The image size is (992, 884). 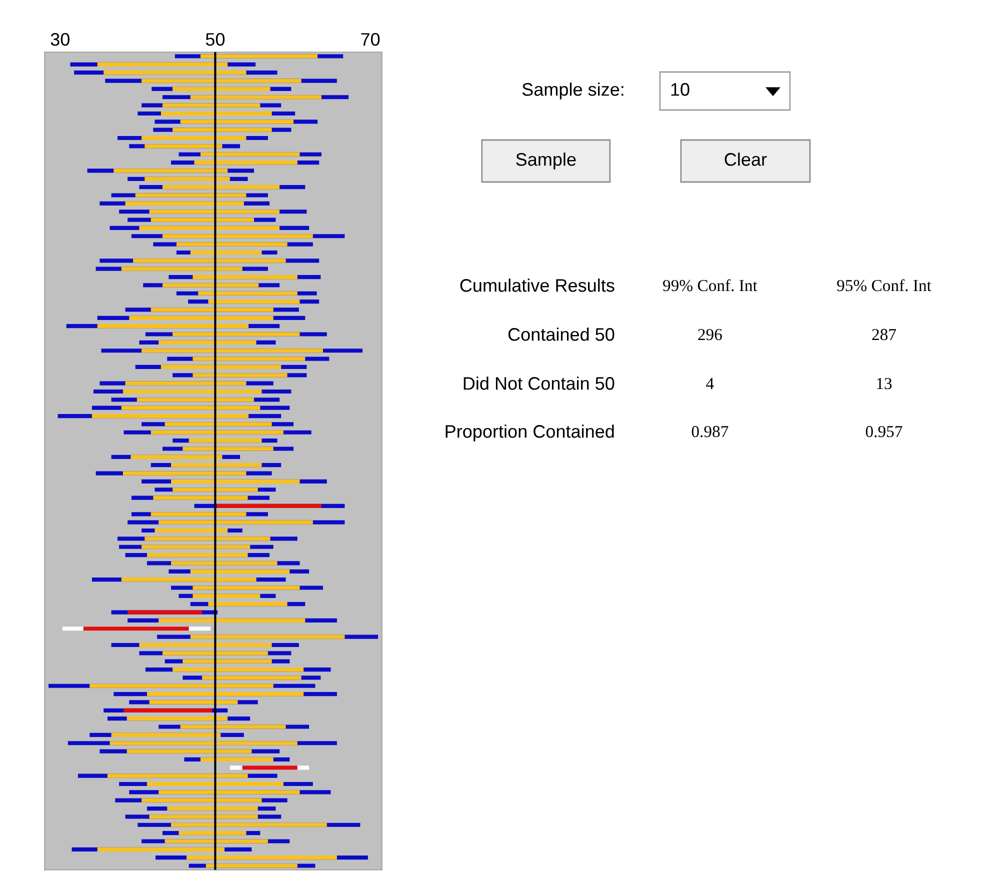 What do you see at coordinates (884, 285) in the screenshot?
I see `text: 95% Conf. Int` at bounding box center [884, 285].